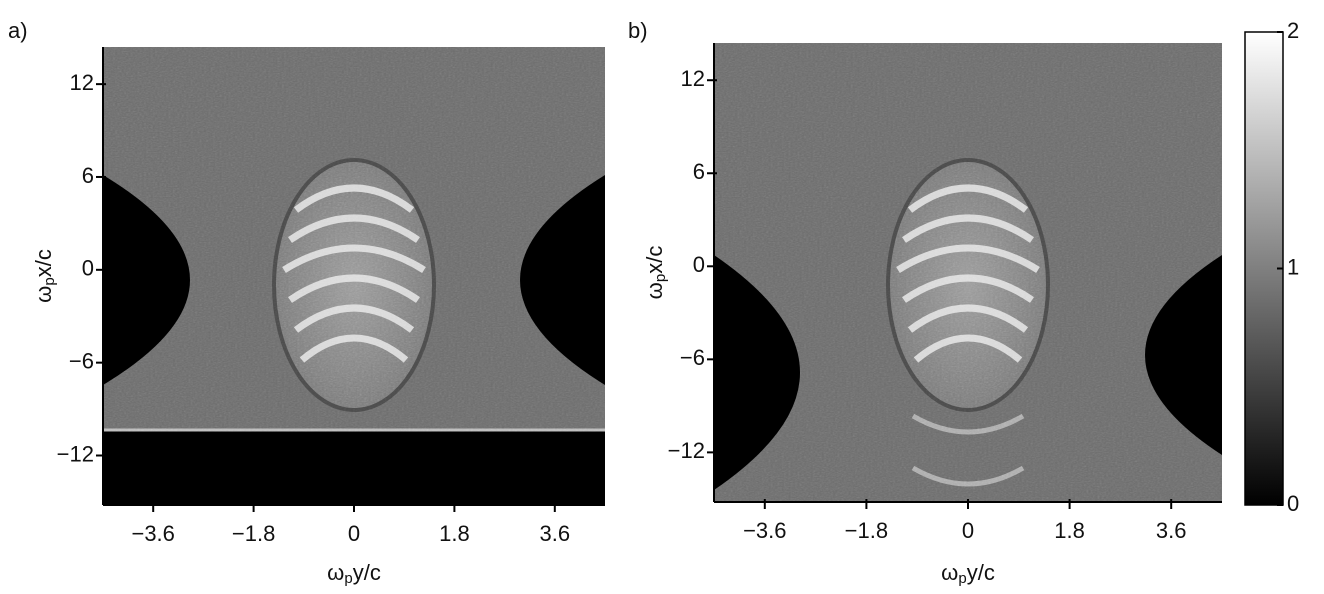  What do you see at coordinates (1293, 30) in the screenshot?
I see `colorbar-tick-label: 2` at bounding box center [1293, 30].